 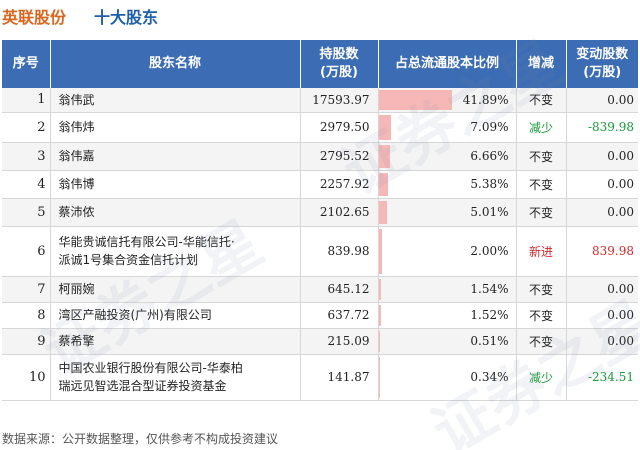 What do you see at coordinates (339, 64) in the screenshot?
I see `header-shares: 持股数 (万股)` at bounding box center [339, 64].